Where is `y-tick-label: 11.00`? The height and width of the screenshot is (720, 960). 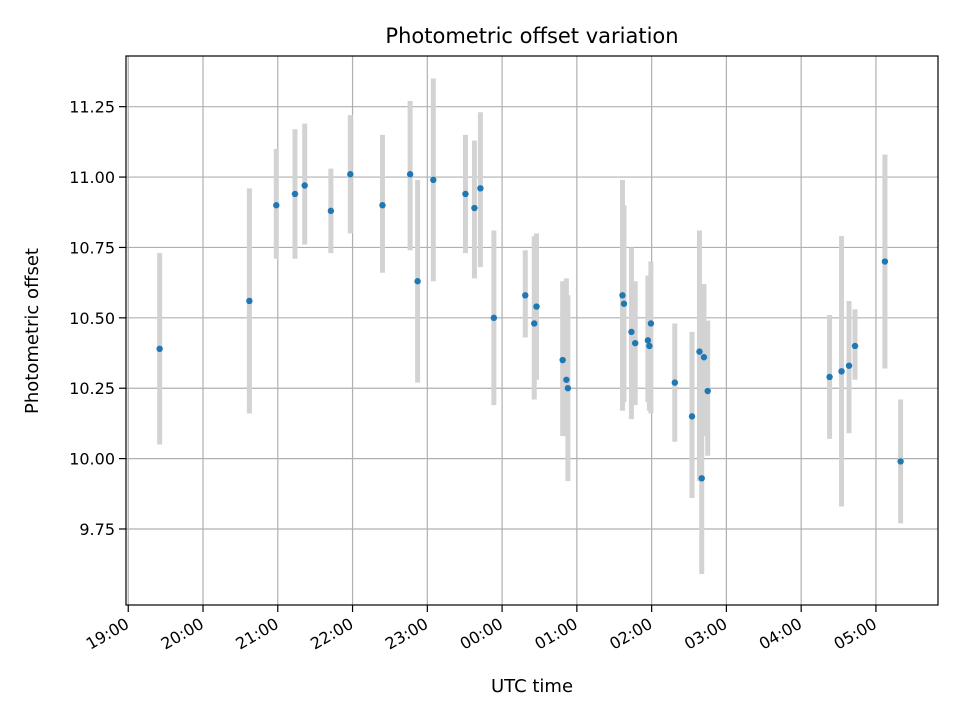
y-tick-label: 11.00 is located at coordinates (92, 177).